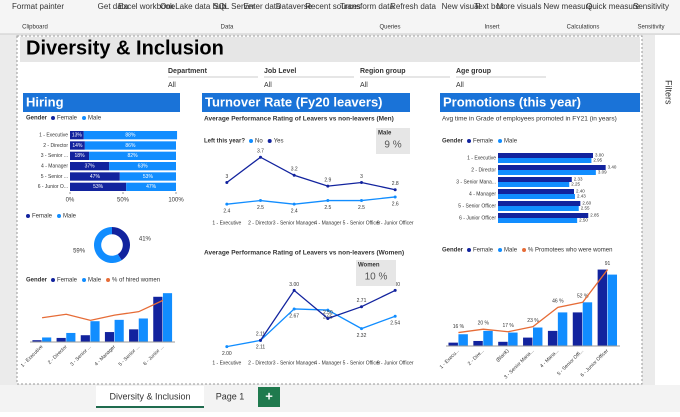 This screenshot has height=417, width=680. I want to click on data-label: 2.32, so click(362, 336).